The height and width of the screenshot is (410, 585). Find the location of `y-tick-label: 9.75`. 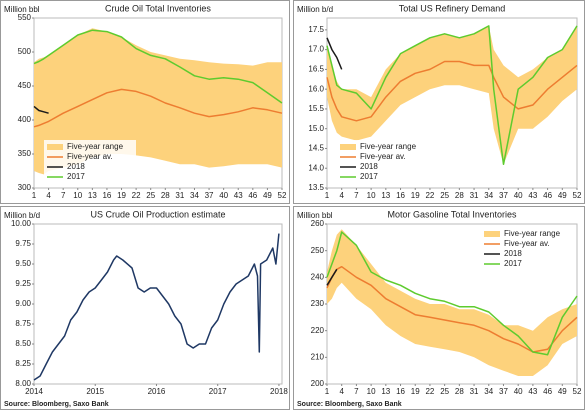

y-tick-label: 9.75 is located at coordinates (23, 243).